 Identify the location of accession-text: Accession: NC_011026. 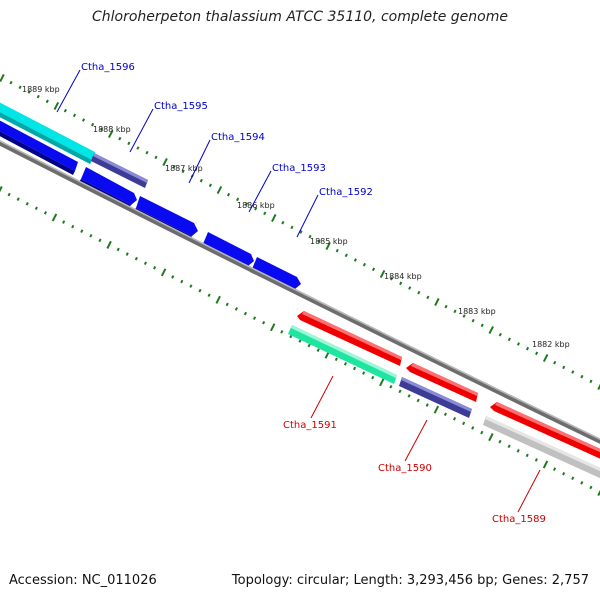
(83, 580).